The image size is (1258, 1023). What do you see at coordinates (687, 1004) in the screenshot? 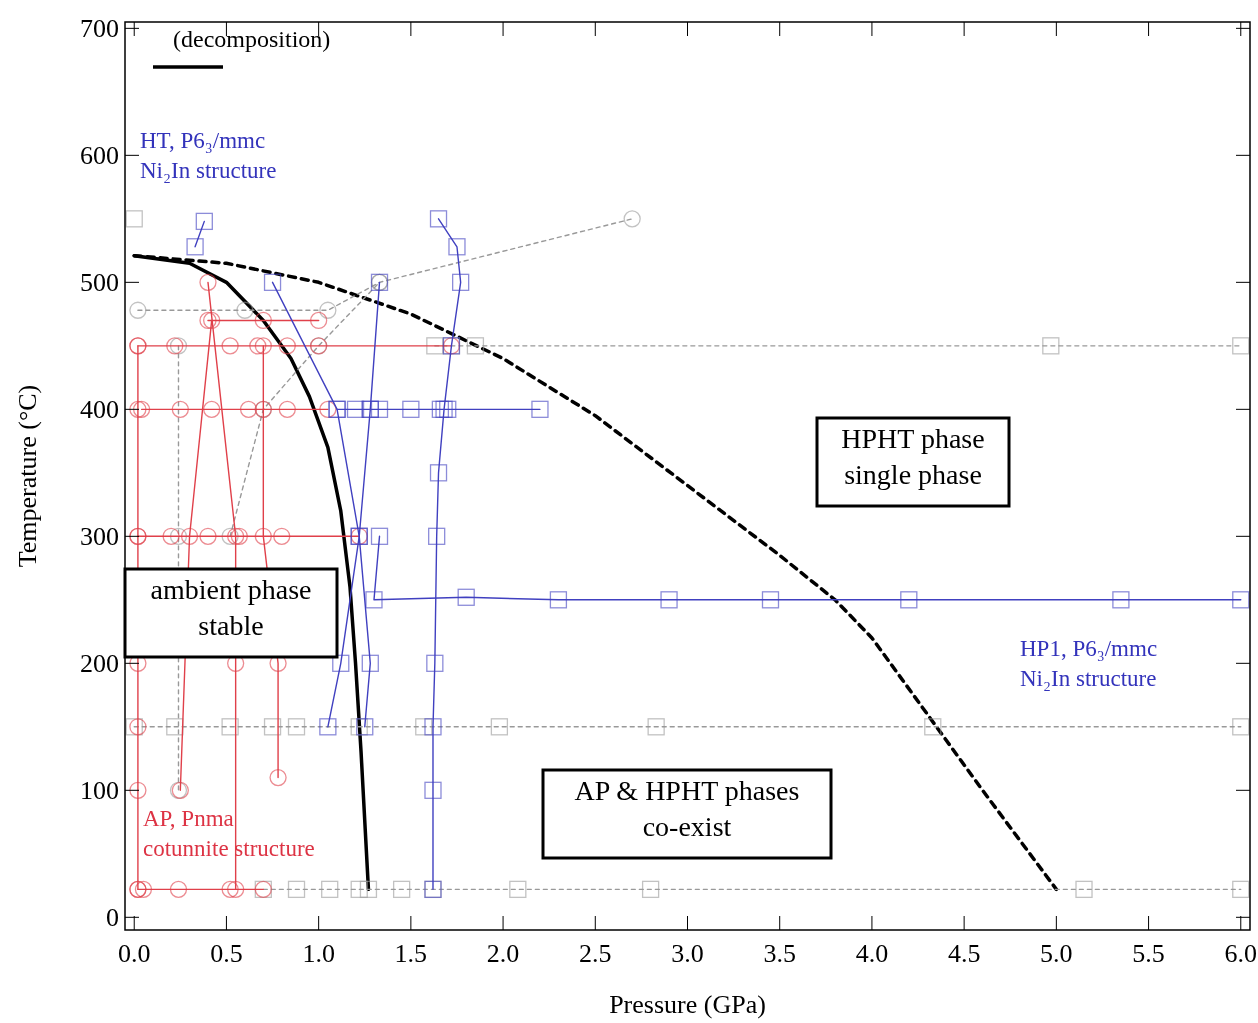
I see `x-axis-title: Pressure (GPa)` at bounding box center [687, 1004].